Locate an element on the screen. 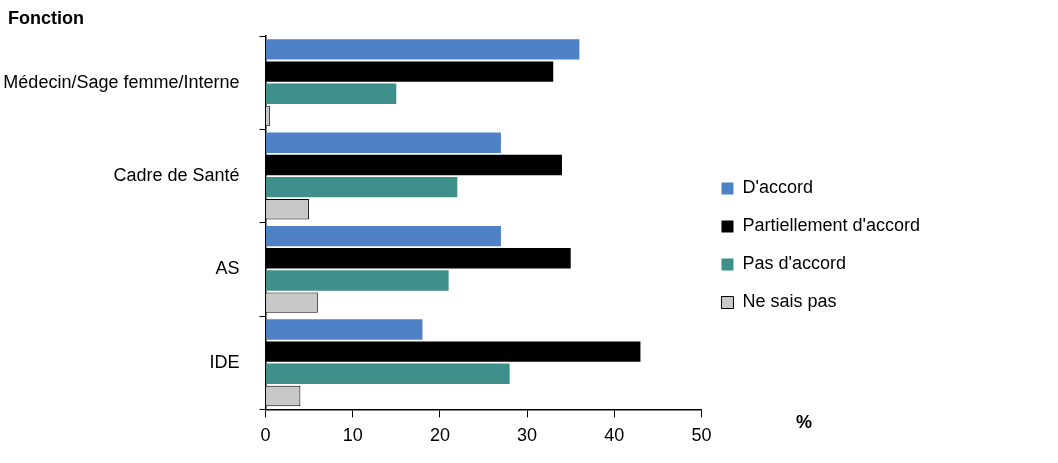  legend-label: D'accord is located at coordinates (777, 187).